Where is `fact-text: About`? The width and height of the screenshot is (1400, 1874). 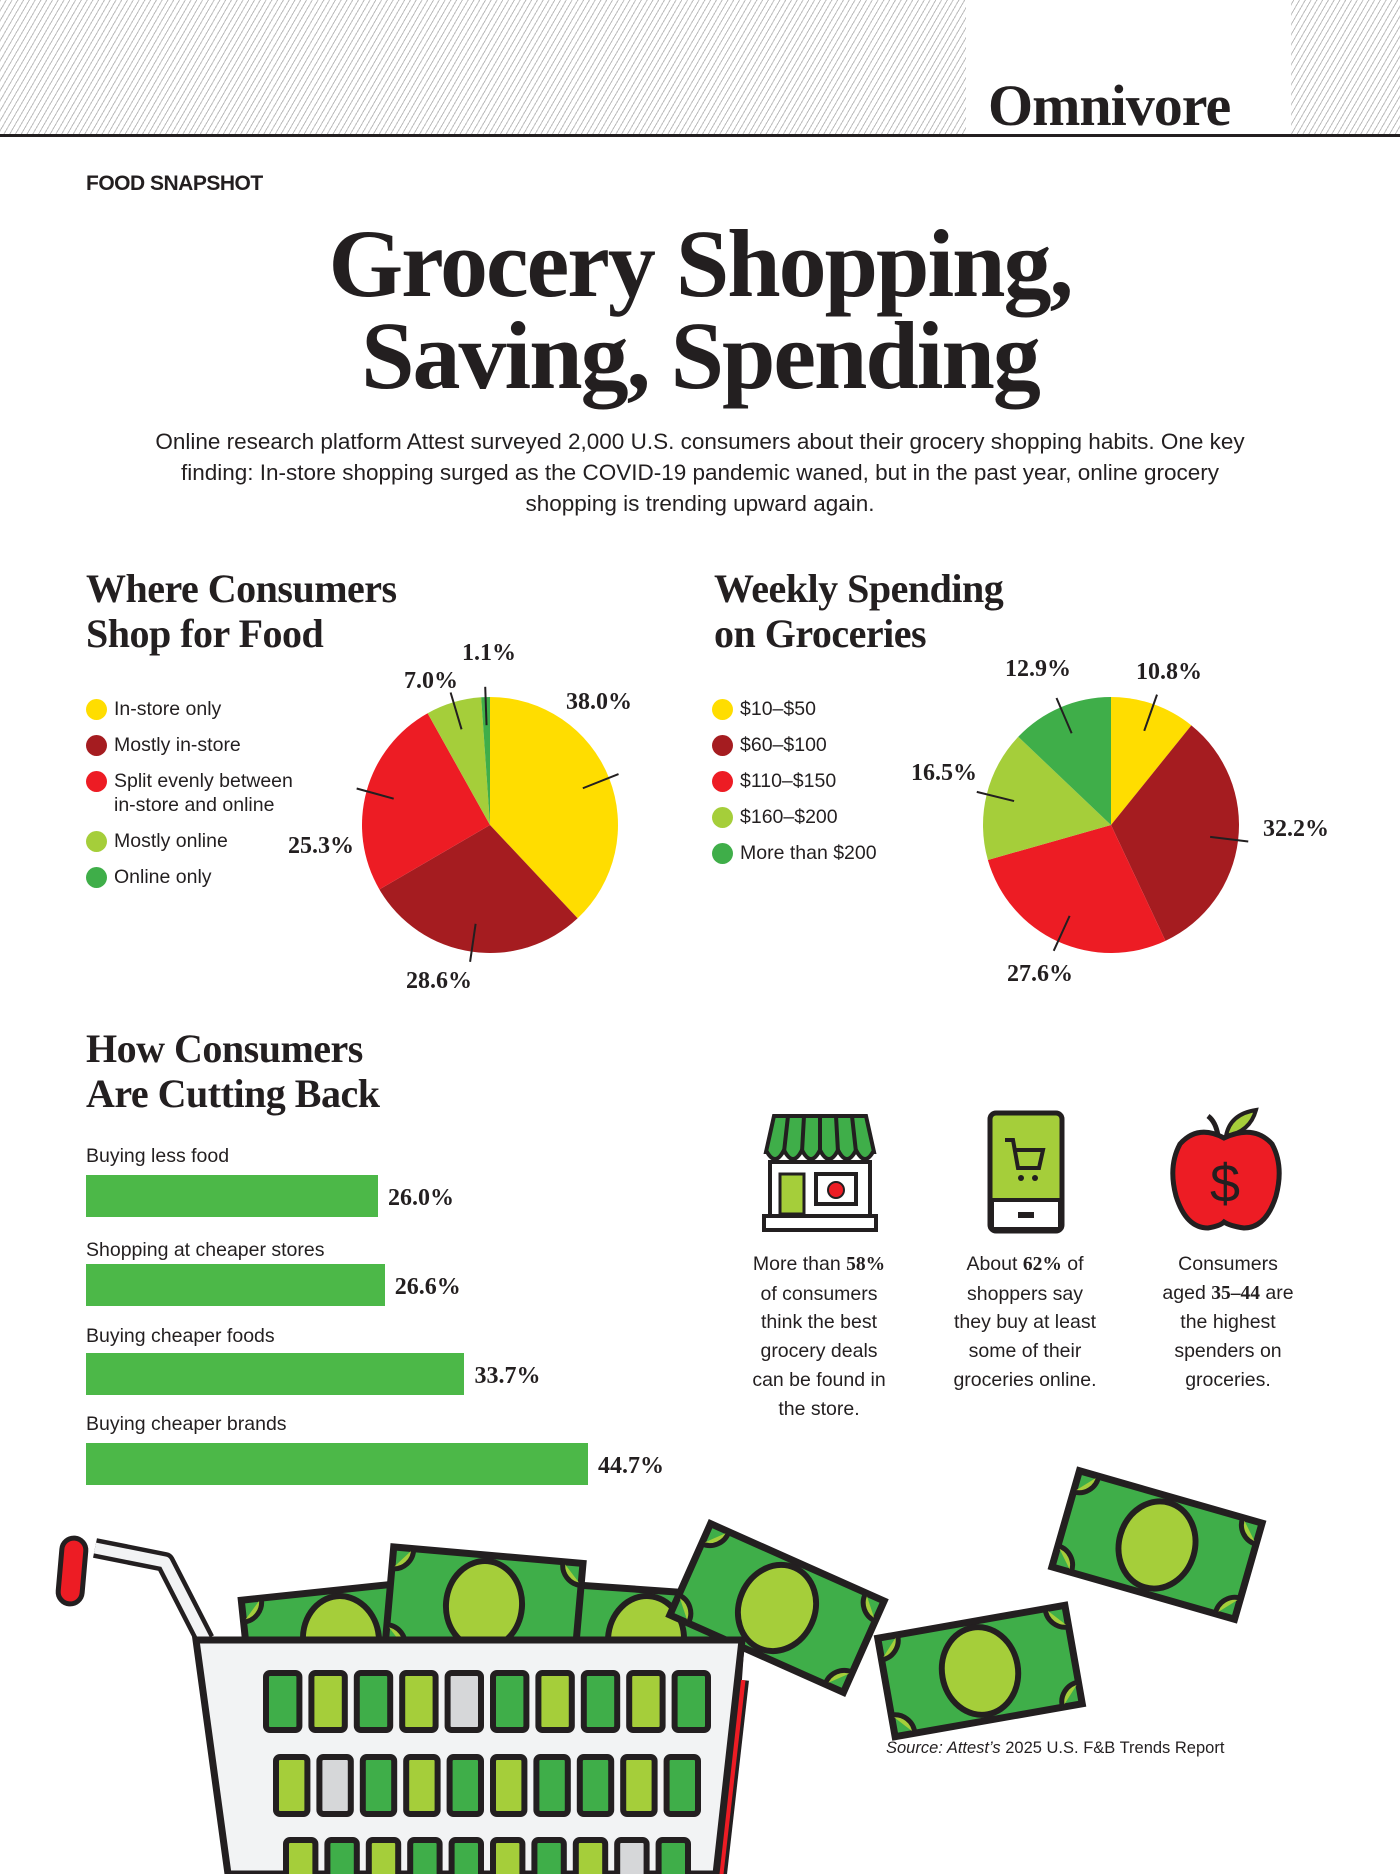 fact-text: About is located at coordinates (994, 1264).